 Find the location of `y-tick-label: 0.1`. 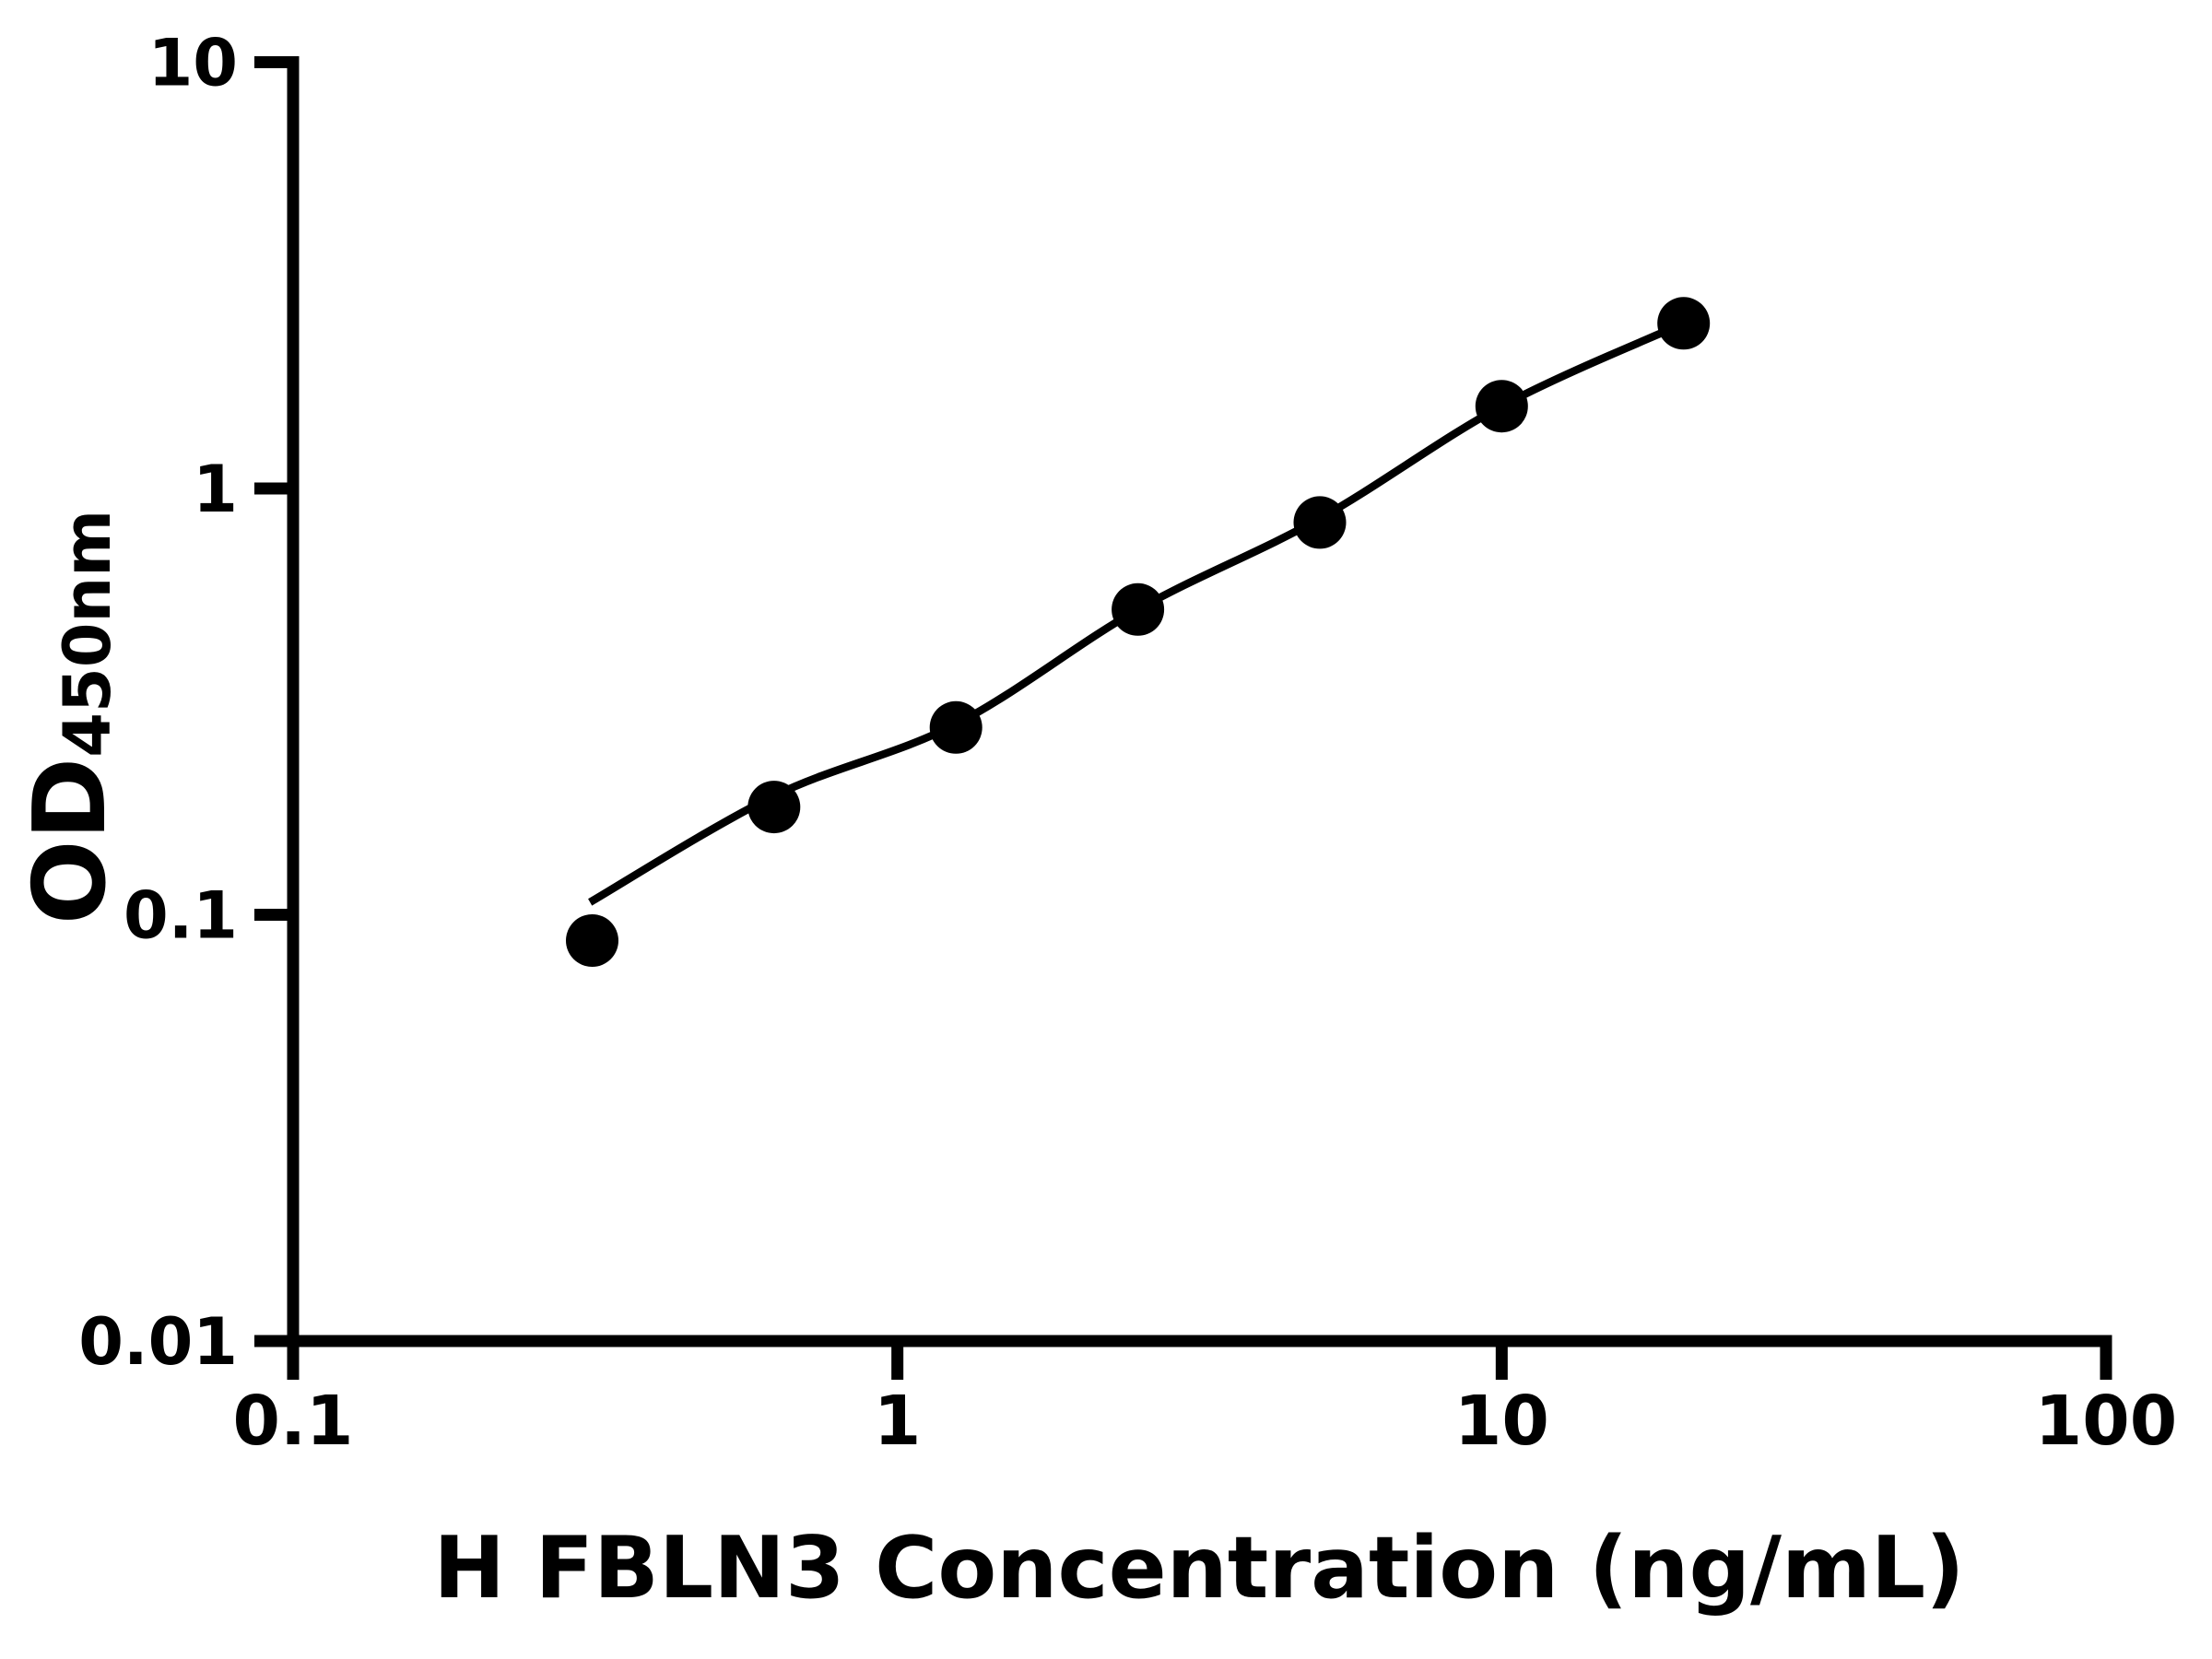

y-tick-label: 0.1 is located at coordinates (181, 916).